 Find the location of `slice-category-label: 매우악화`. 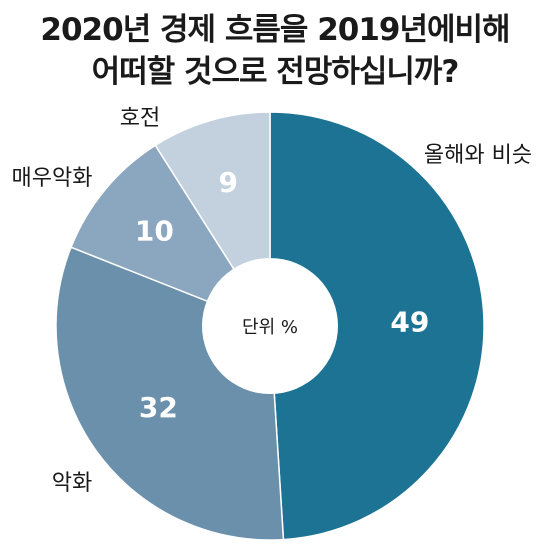

slice-category-label: 매우악화 is located at coordinates (52, 178).